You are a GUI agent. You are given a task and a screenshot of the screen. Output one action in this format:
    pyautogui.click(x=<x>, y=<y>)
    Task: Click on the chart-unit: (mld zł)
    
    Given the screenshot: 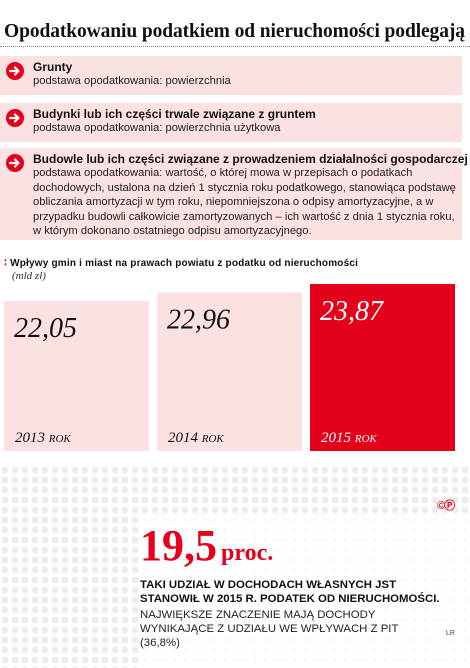 What is the action you would take?
    pyautogui.click(x=29, y=276)
    